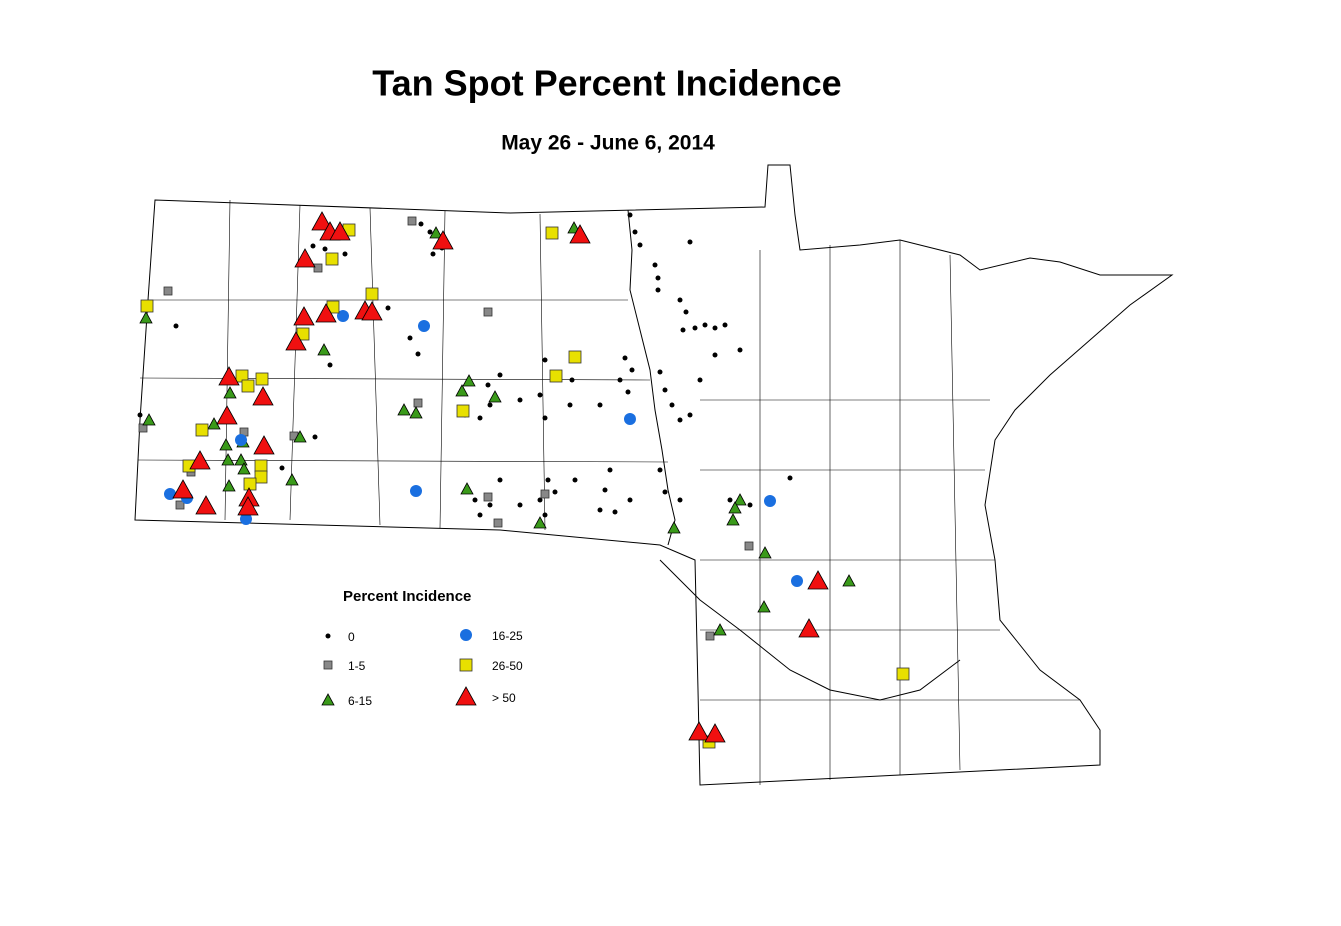 The width and height of the screenshot is (1341, 926). What do you see at coordinates (357, 666) in the screenshot?
I see `legend-label: 1-5` at bounding box center [357, 666].